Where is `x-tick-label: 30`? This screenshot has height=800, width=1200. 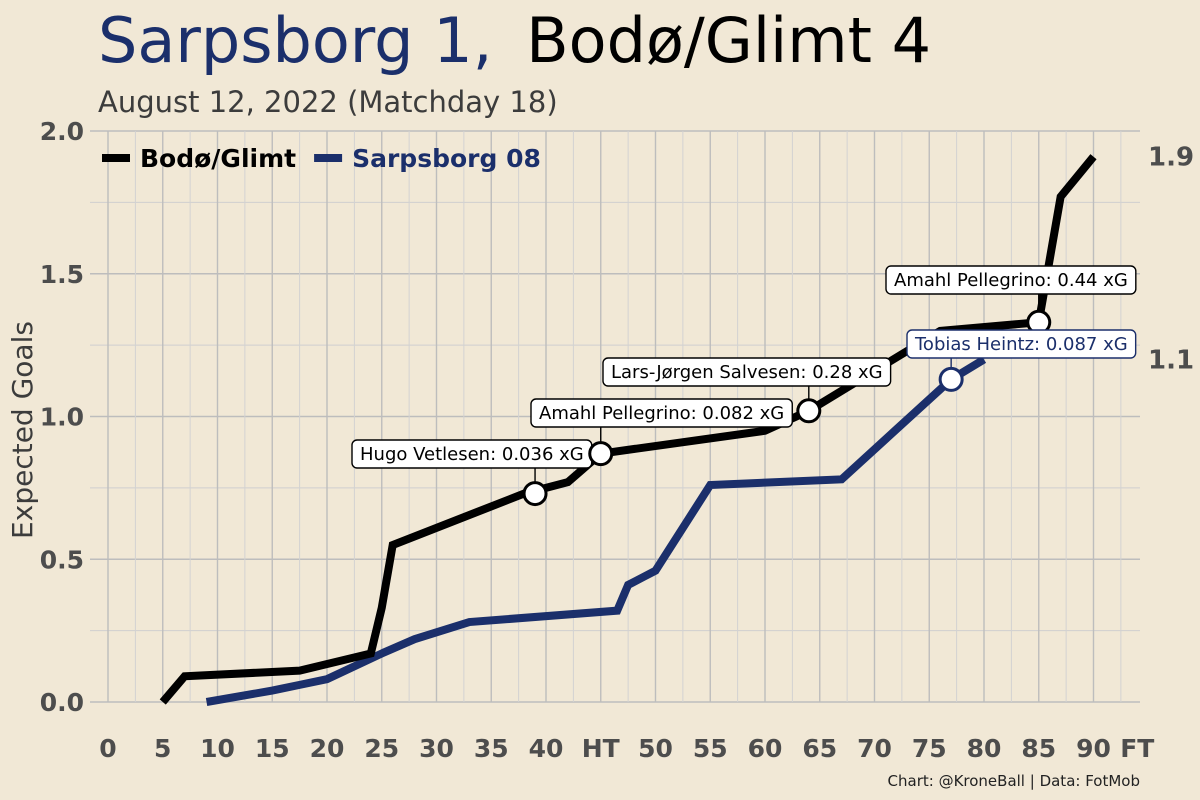 x-tick-label: 30 is located at coordinates (436, 748).